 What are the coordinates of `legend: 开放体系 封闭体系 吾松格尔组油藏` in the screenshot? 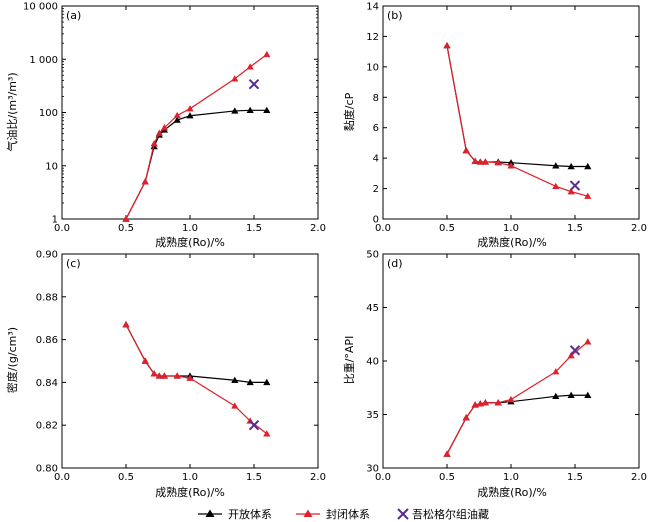 It's located at (343, 514).